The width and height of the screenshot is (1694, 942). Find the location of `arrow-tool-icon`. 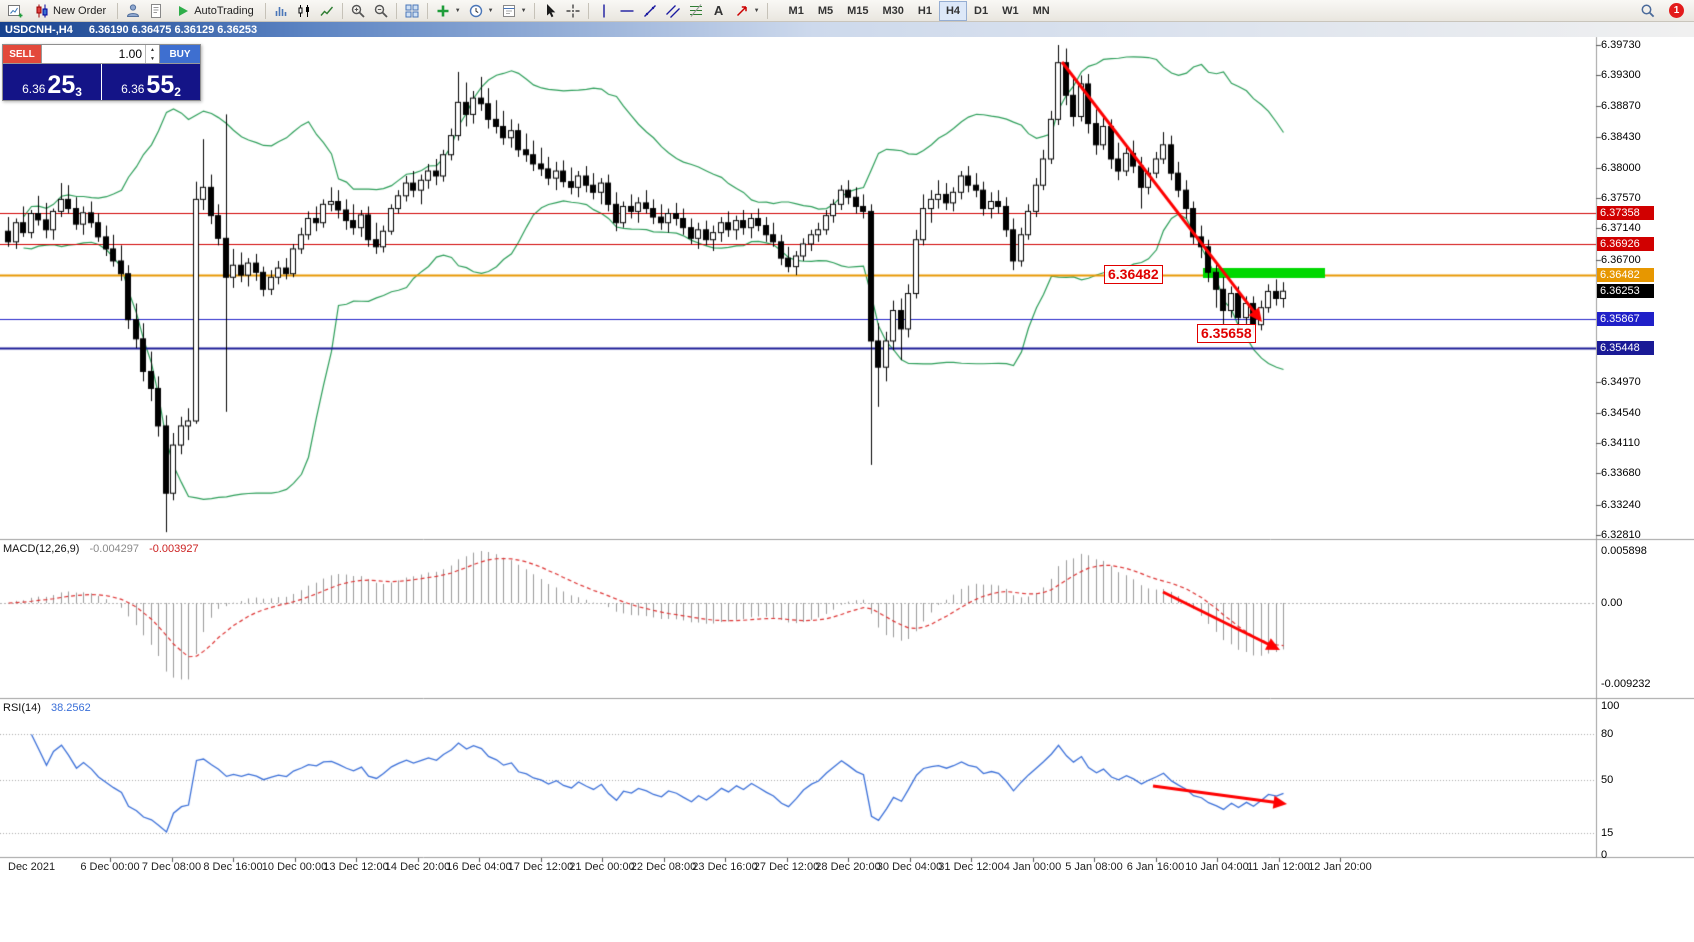

arrow-tool-icon is located at coordinates (741, 10).